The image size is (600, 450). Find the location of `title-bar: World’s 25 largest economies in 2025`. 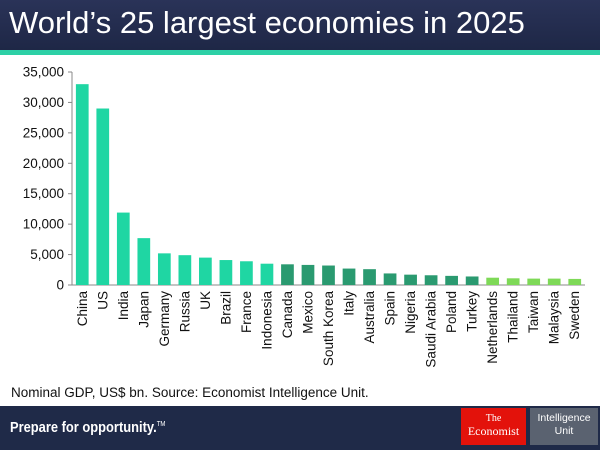

title-bar: World’s 25 largest economies in 2025 is located at coordinates (300, 25).